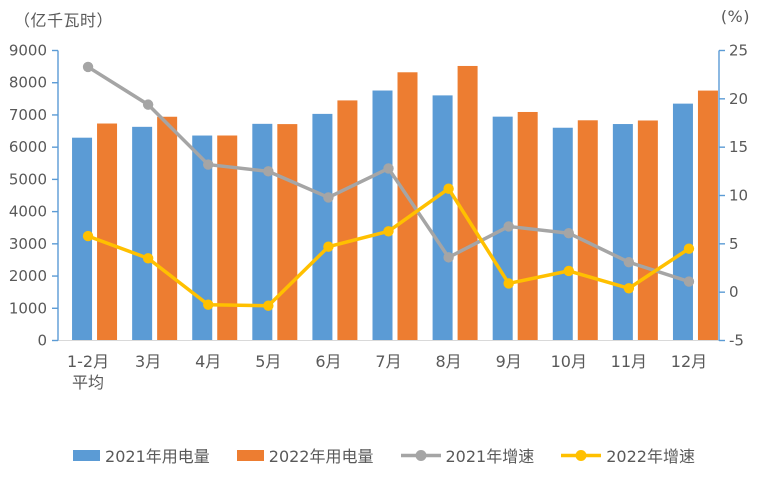 The width and height of the screenshot is (768, 477). I want to click on x-axis-category-label: 3月, so click(148, 361).